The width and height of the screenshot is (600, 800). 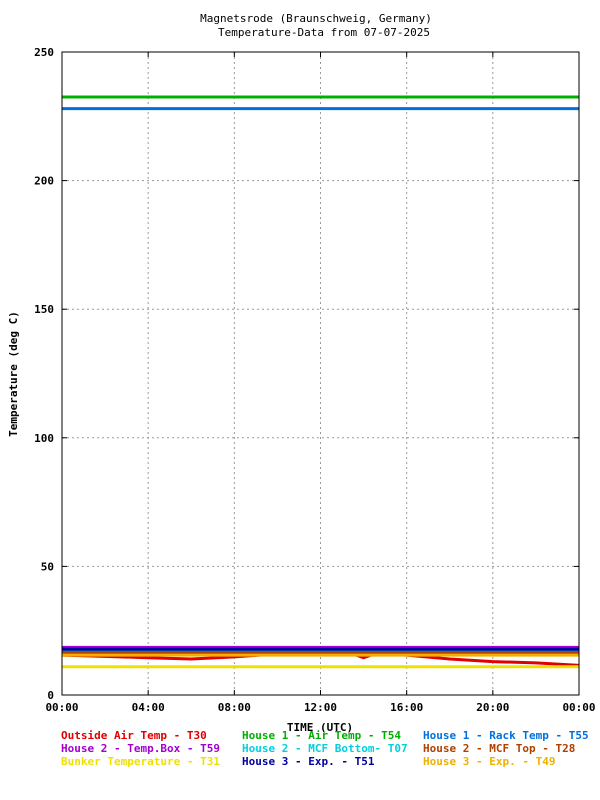 I want to click on x-tick-label: 16:00, so click(x=406, y=707).